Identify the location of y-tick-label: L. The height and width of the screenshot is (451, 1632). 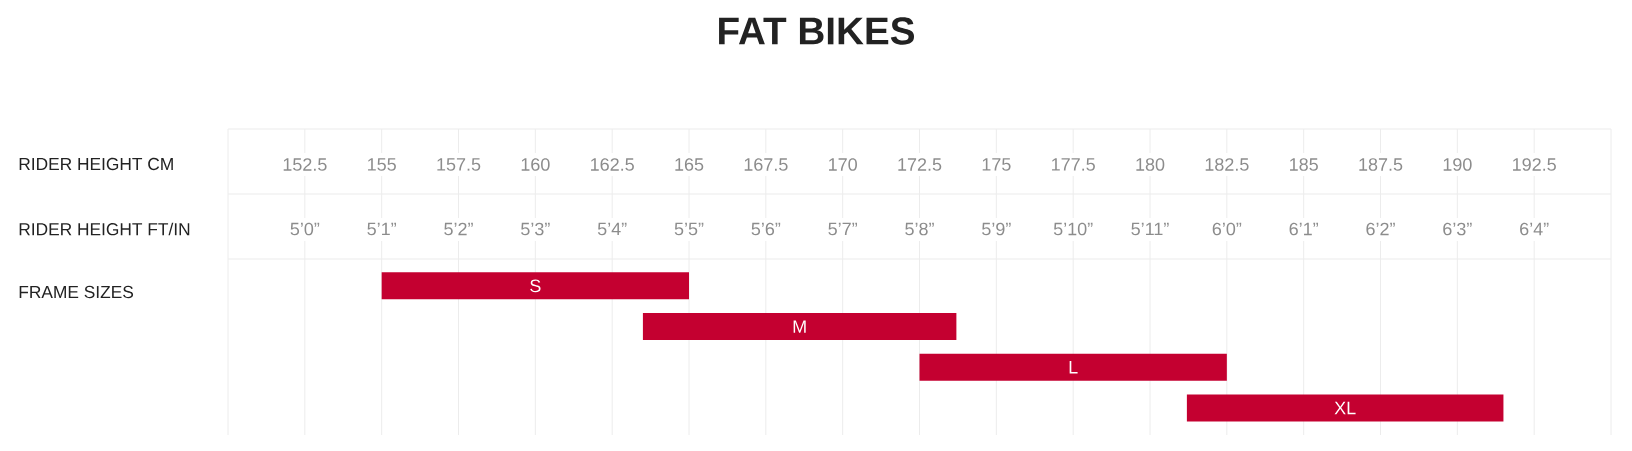
(1073, 367).